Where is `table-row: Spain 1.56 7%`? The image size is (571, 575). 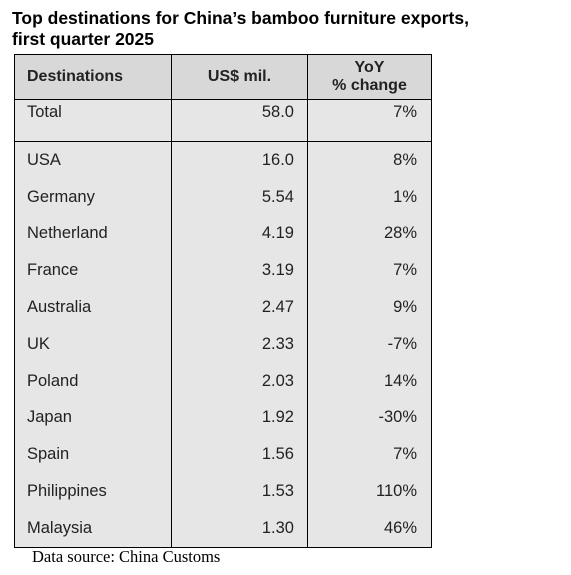 table-row: Spain 1.56 7% is located at coordinates (223, 455).